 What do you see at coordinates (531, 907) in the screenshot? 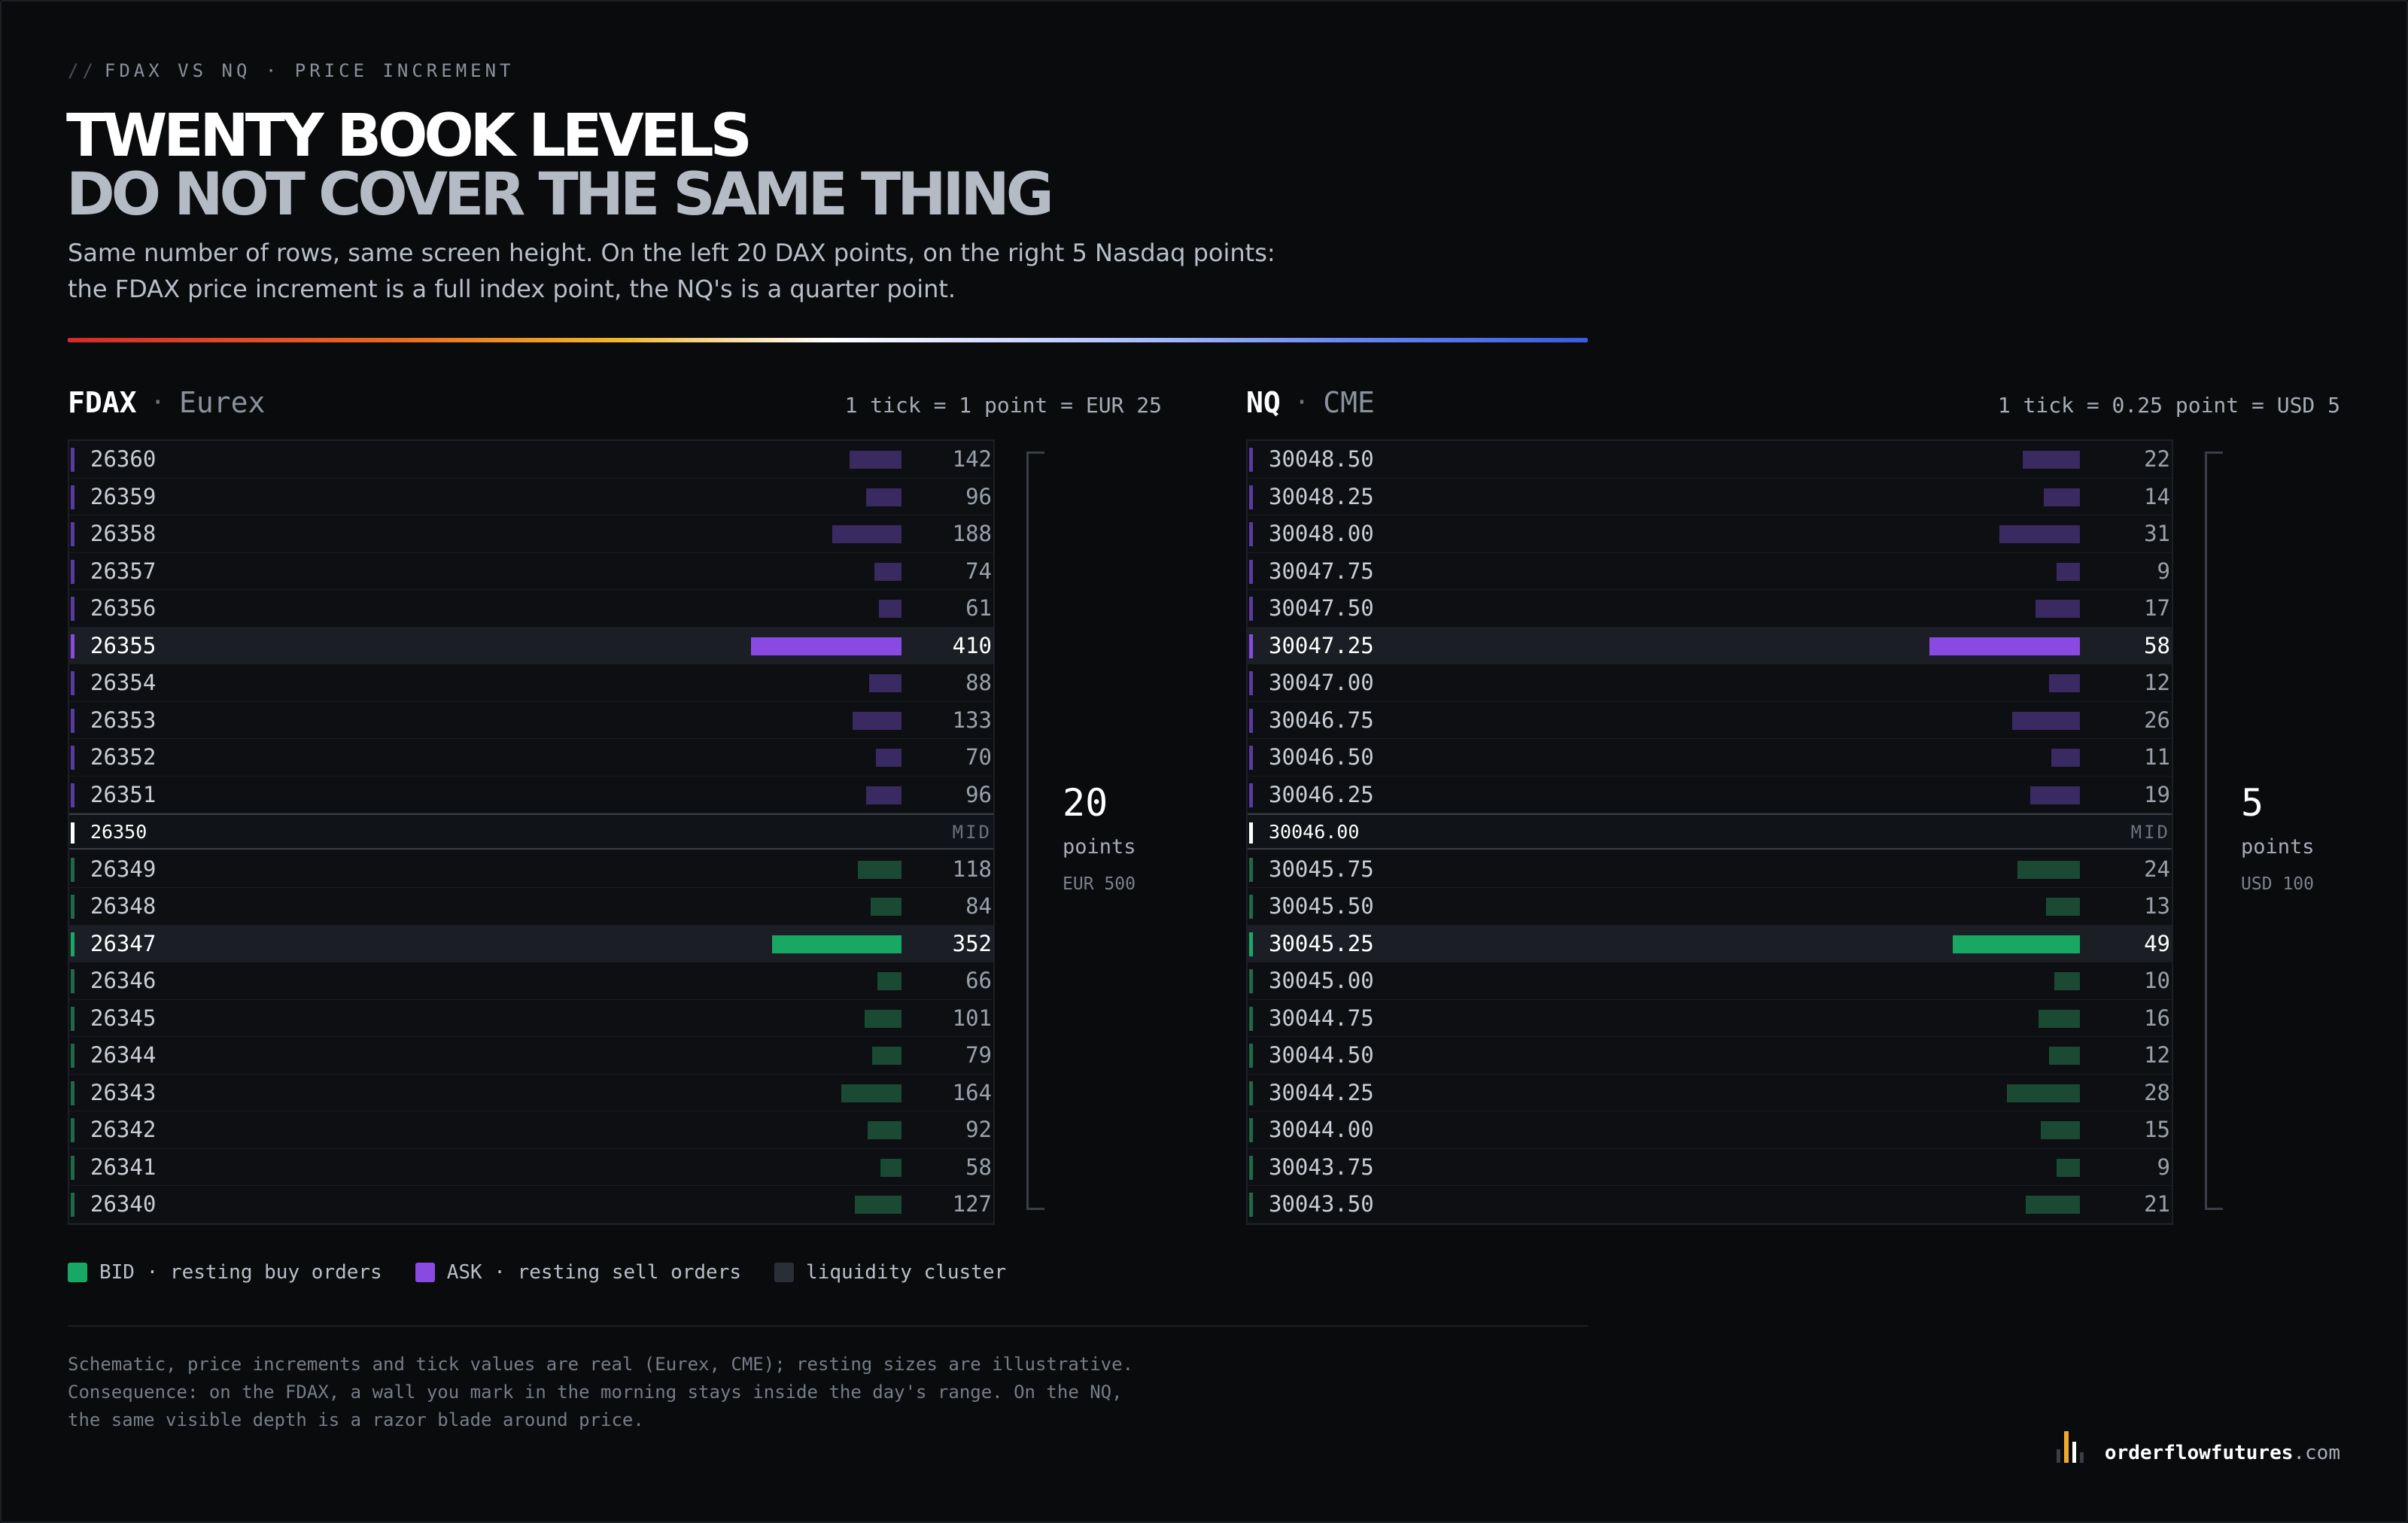
I see `bid-level-row: 26348 84` at bounding box center [531, 907].